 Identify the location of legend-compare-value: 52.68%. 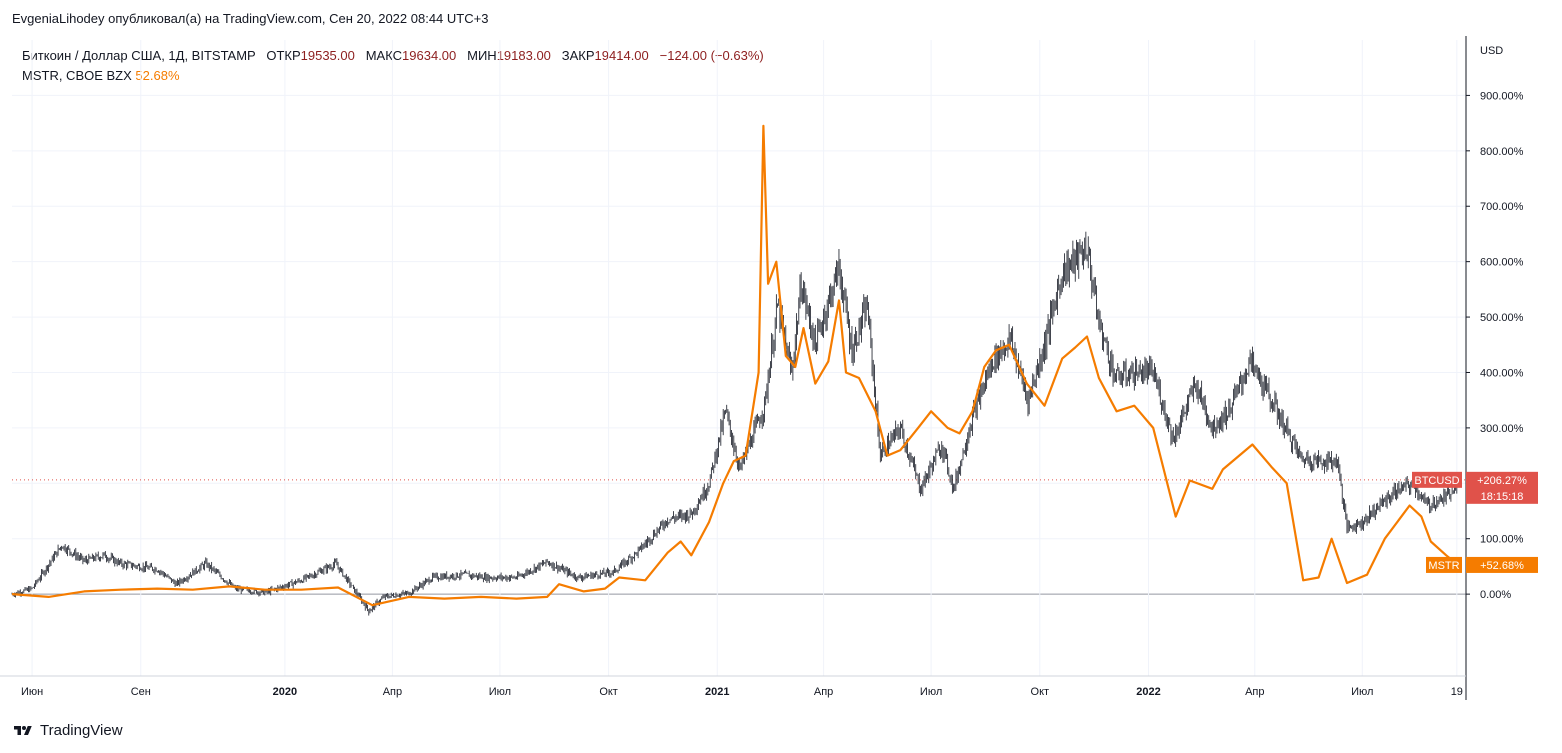
(157, 75).